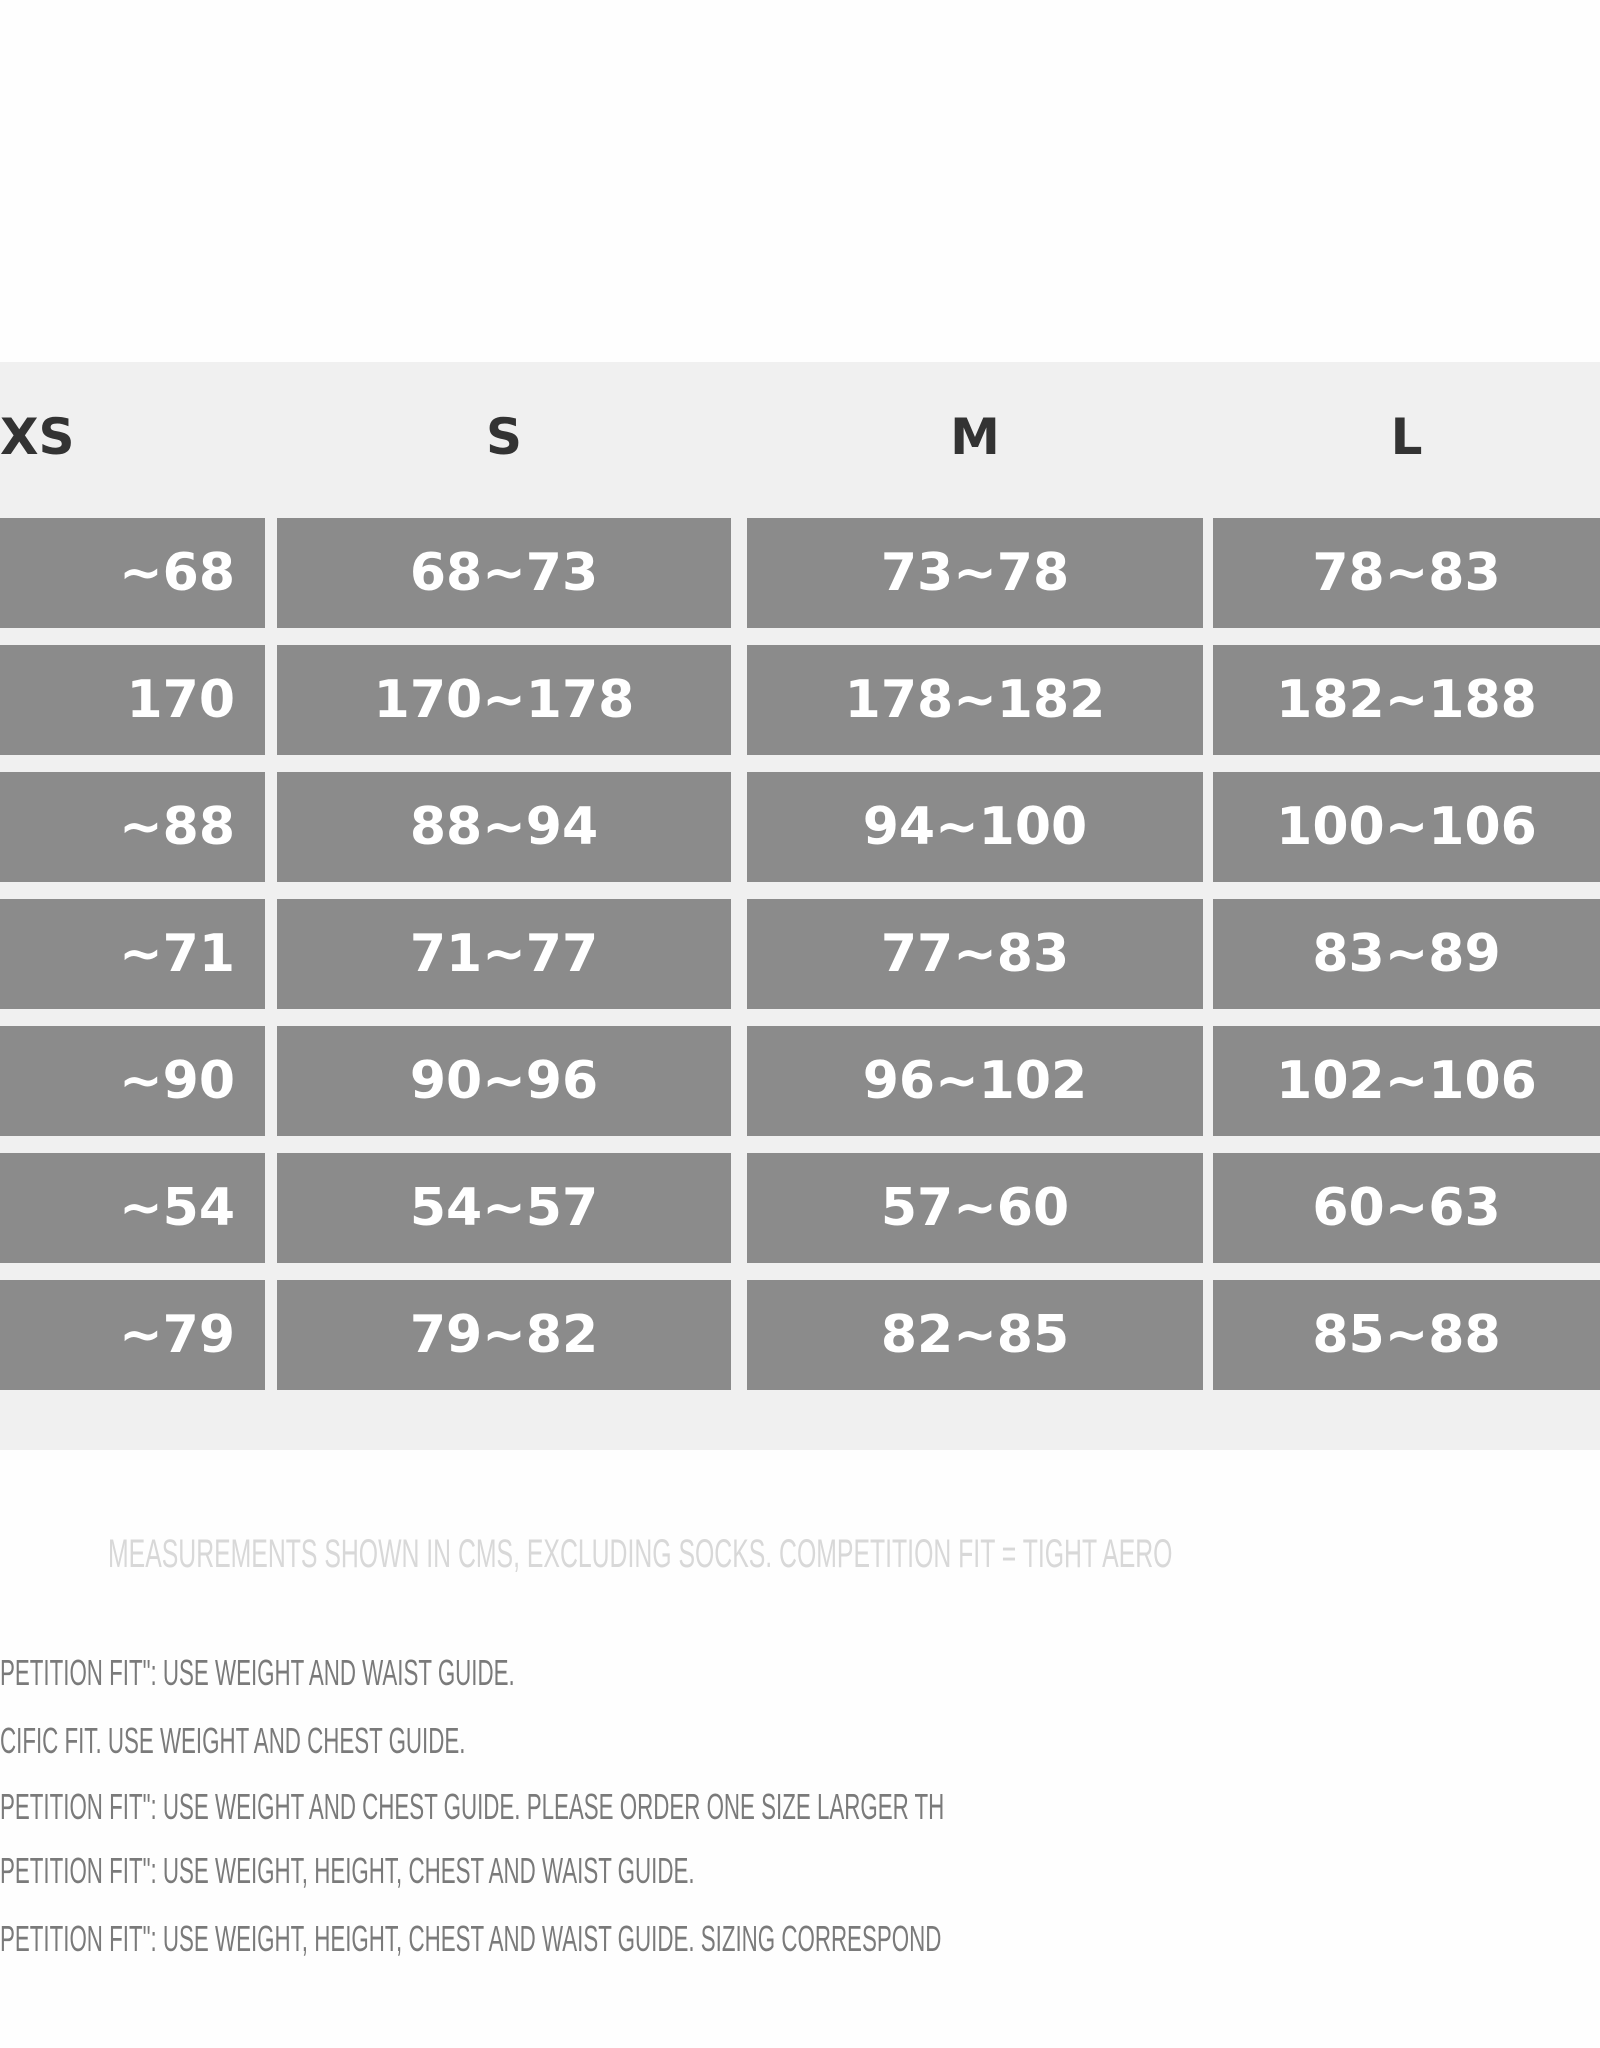 This screenshot has width=1600, height=2048. I want to click on table-cell: 77~83, so click(975, 954).